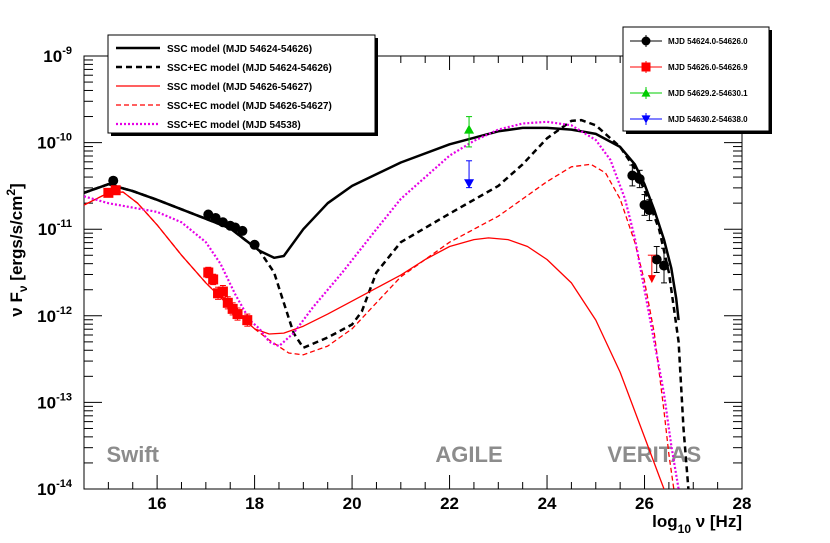  Describe the element at coordinates (64, 311) in the screenshot. I see `y-tick-power: -12` at that location.